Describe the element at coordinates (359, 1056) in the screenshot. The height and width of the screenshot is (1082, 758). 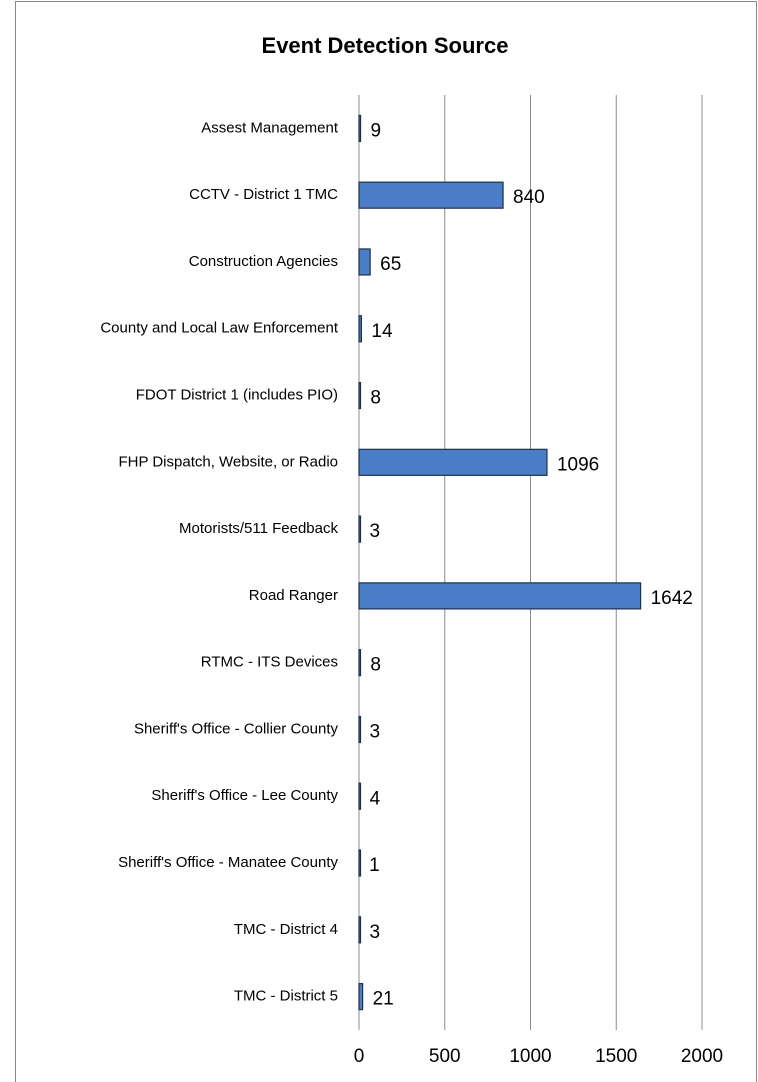
I see `x-tick-label: 0` at that location.